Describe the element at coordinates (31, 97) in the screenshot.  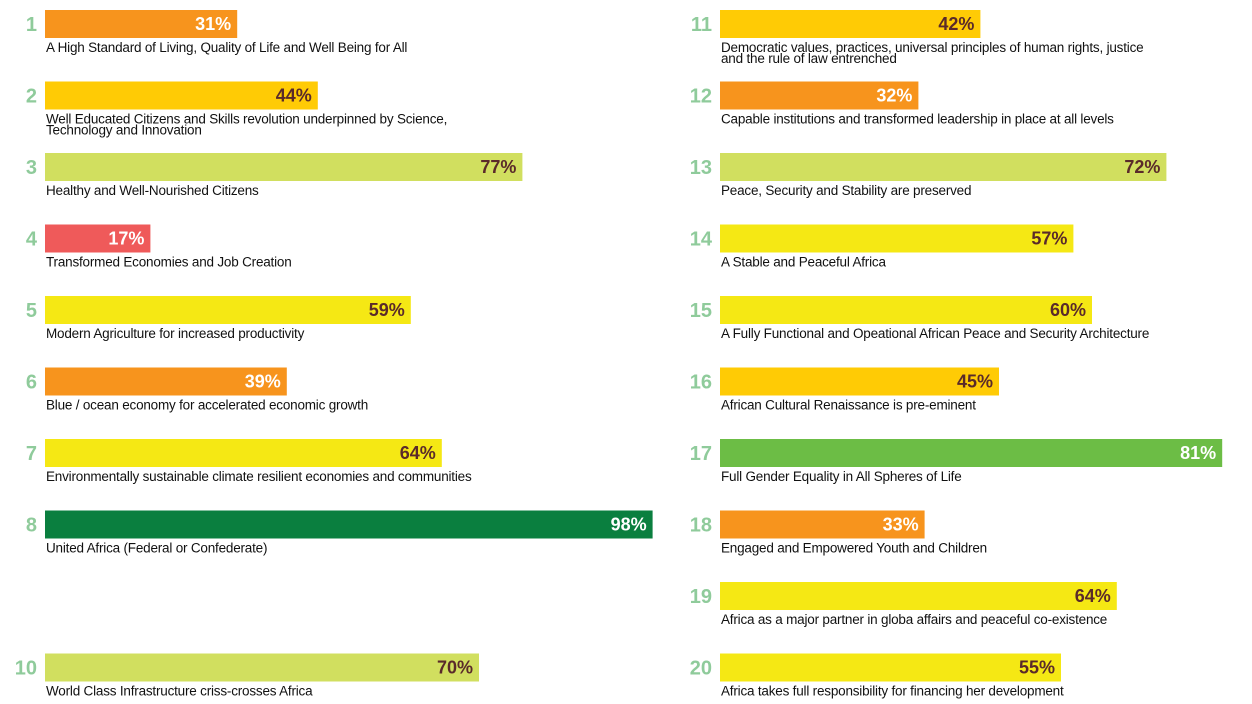
I see `goal-number: 2` at that location.